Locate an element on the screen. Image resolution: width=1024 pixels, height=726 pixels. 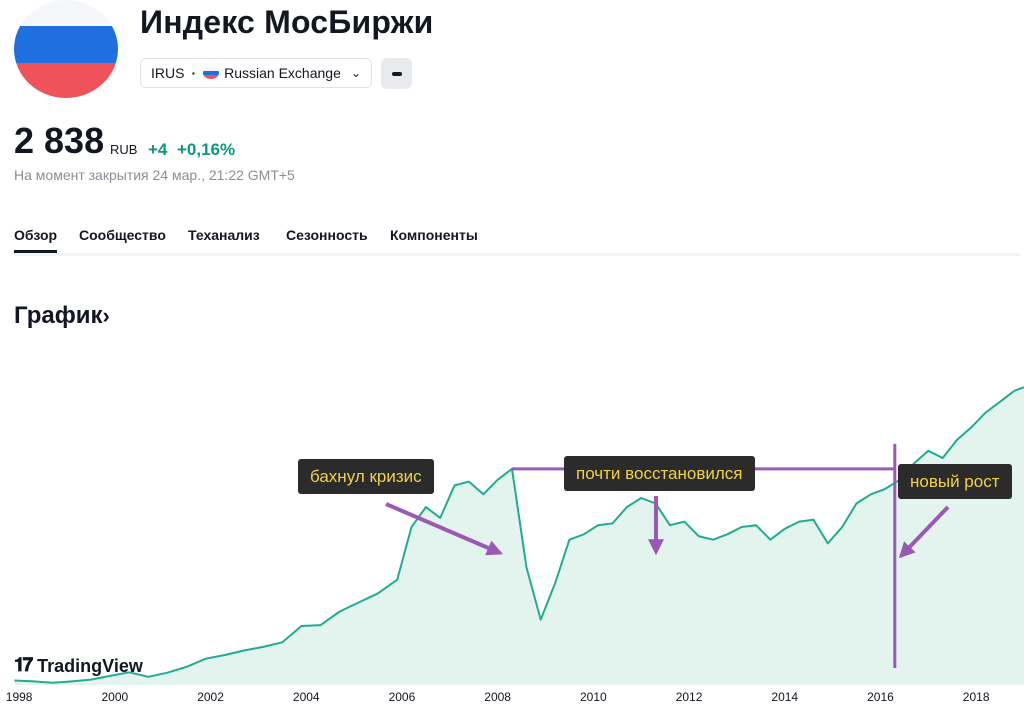
x-tick-label: 2008 is located at coordinates (497, 697).